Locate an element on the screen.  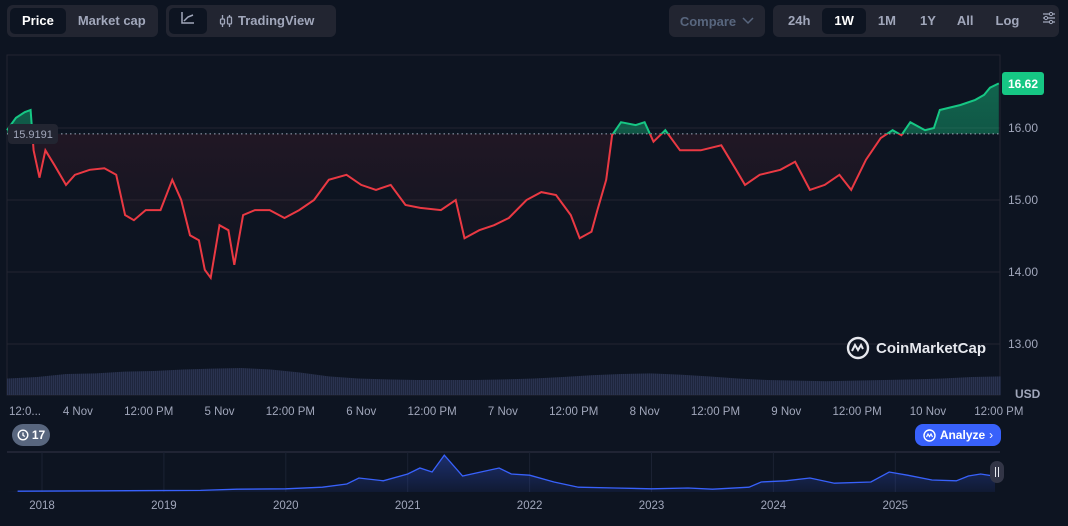
navigator-year-label: 2019 is located at coordinates (164, 506).